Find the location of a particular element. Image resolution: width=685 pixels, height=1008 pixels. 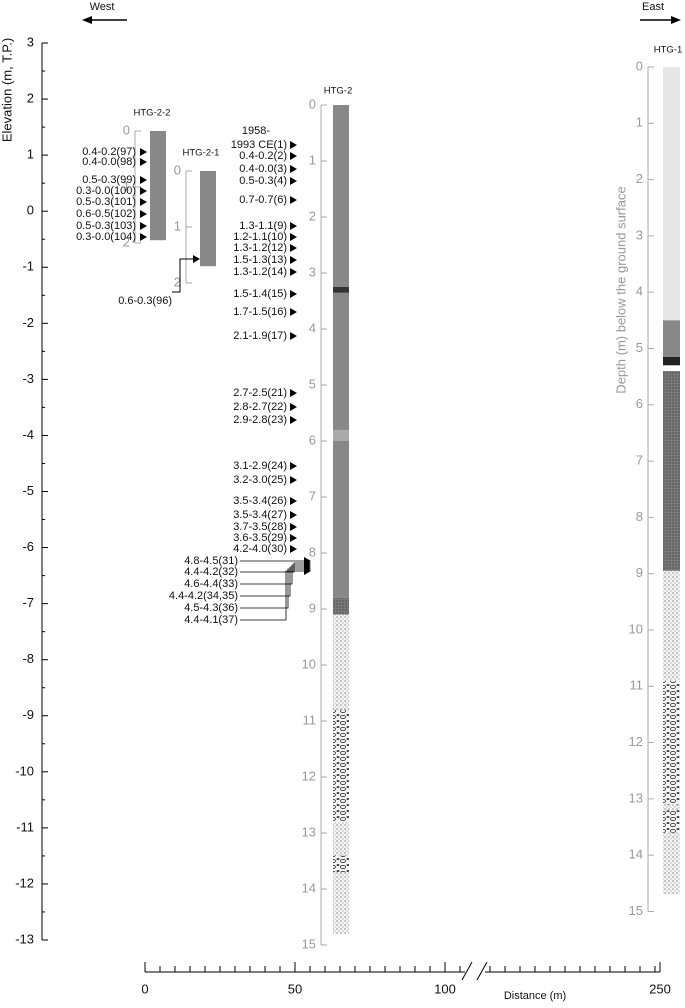

elevation-tick-label: 1 is located at coordinates (30, 154).